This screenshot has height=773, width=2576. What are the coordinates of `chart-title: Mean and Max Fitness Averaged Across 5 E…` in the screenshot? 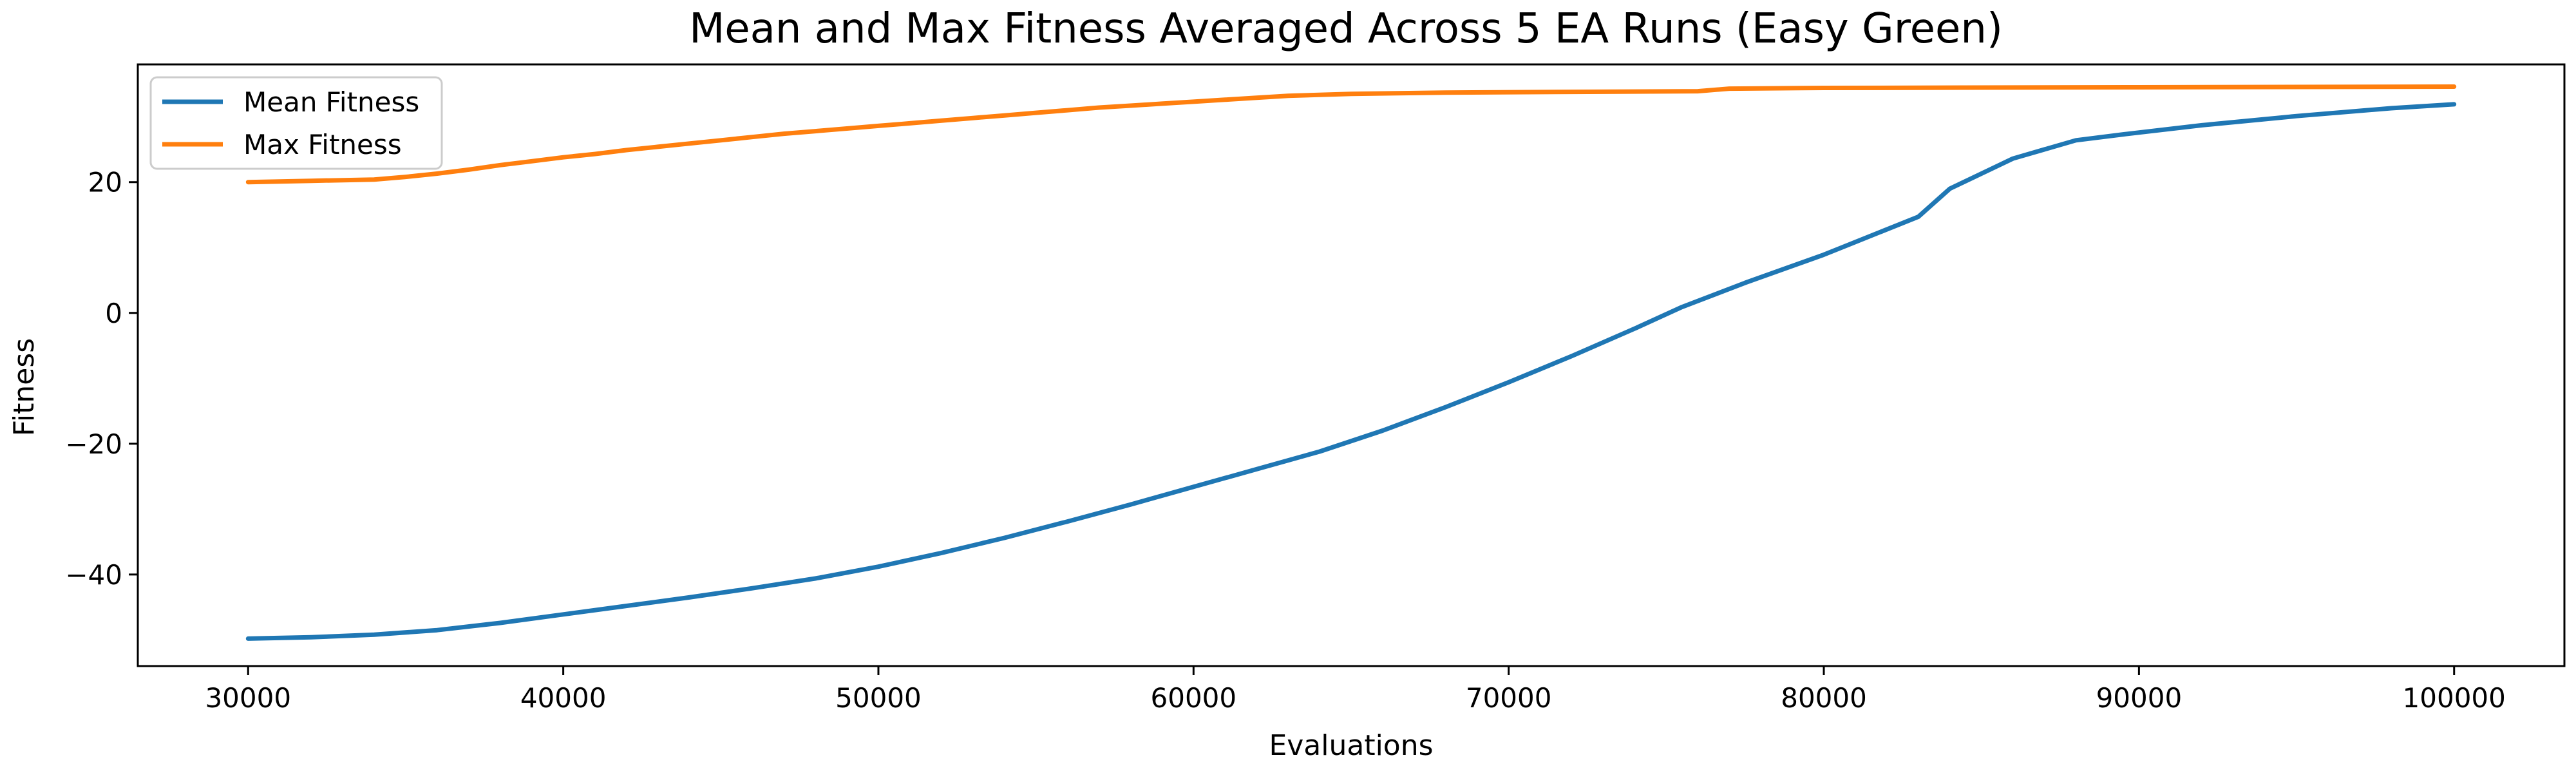 It's located at (1346, 29).